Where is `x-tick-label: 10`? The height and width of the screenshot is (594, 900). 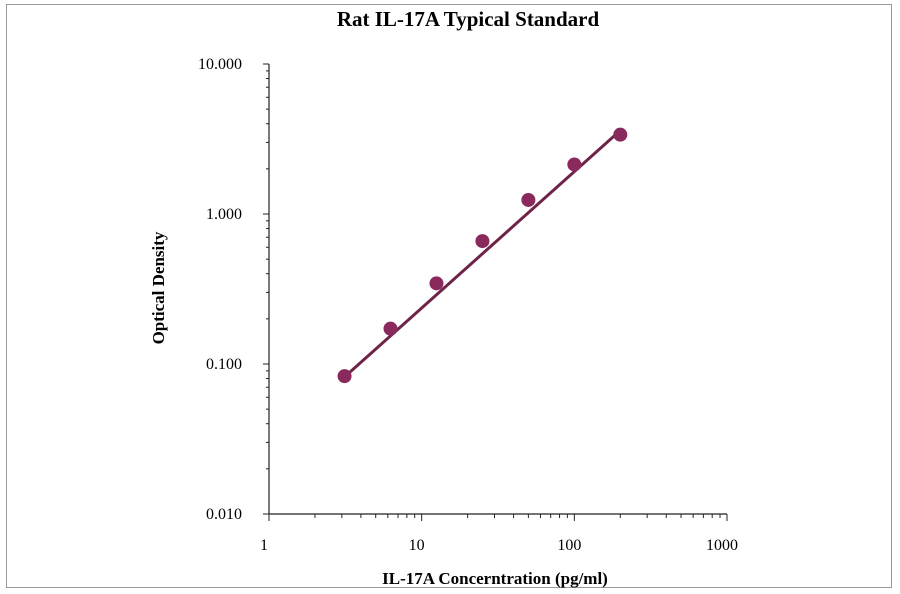 x-tick-label: 10 is located at coordinates (417, 545).